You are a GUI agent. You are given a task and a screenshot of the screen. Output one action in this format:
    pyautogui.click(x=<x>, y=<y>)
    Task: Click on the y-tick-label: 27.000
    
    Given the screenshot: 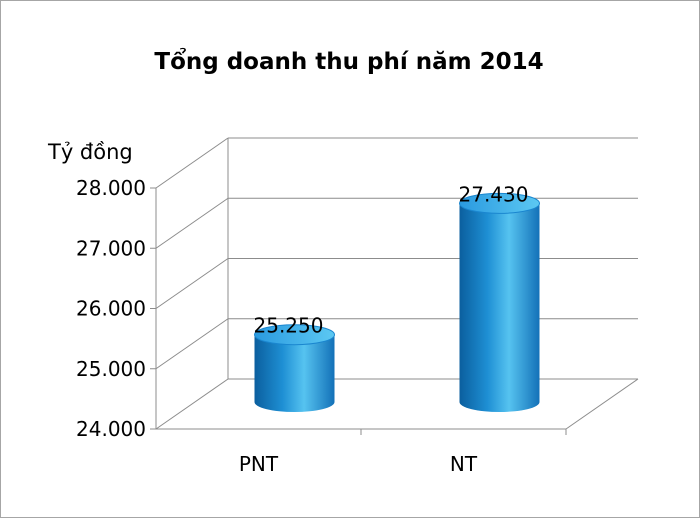 What is the action you would take?
    pyautogui.click(x=111, y=248)
    